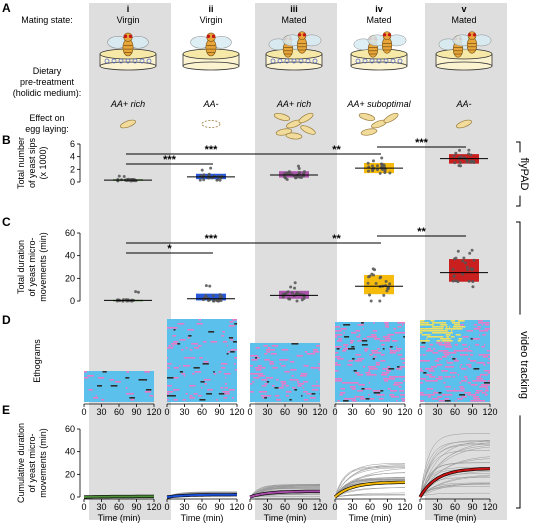 The width and height of the screenshot is (538, 523). What do you see at coordinates (32, 162) in the screenshot?
I see `y-axis-label: of yeast sips` at bounding box center [32, 162].